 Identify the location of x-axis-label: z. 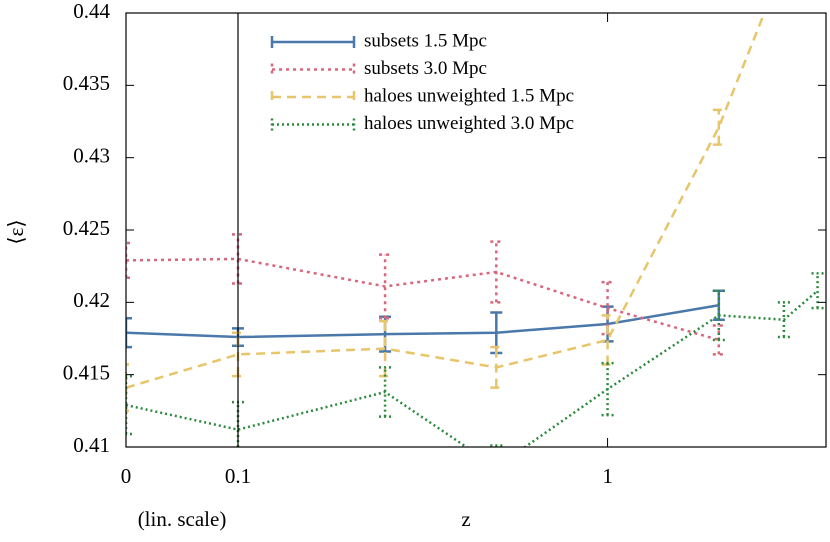
(465, 519).